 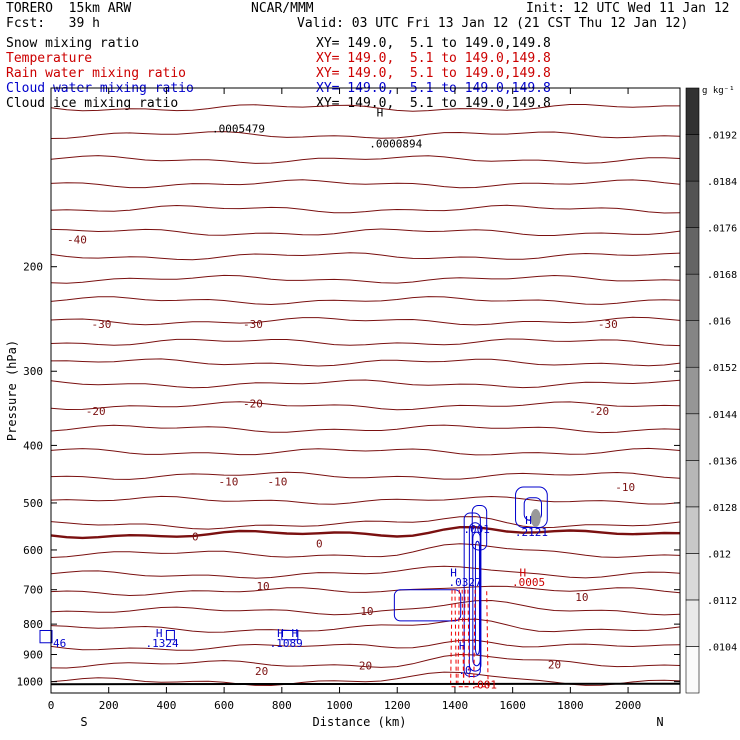 I want to click on forecast-hour: Fcst: 39 h, so click(x=53, y=23).